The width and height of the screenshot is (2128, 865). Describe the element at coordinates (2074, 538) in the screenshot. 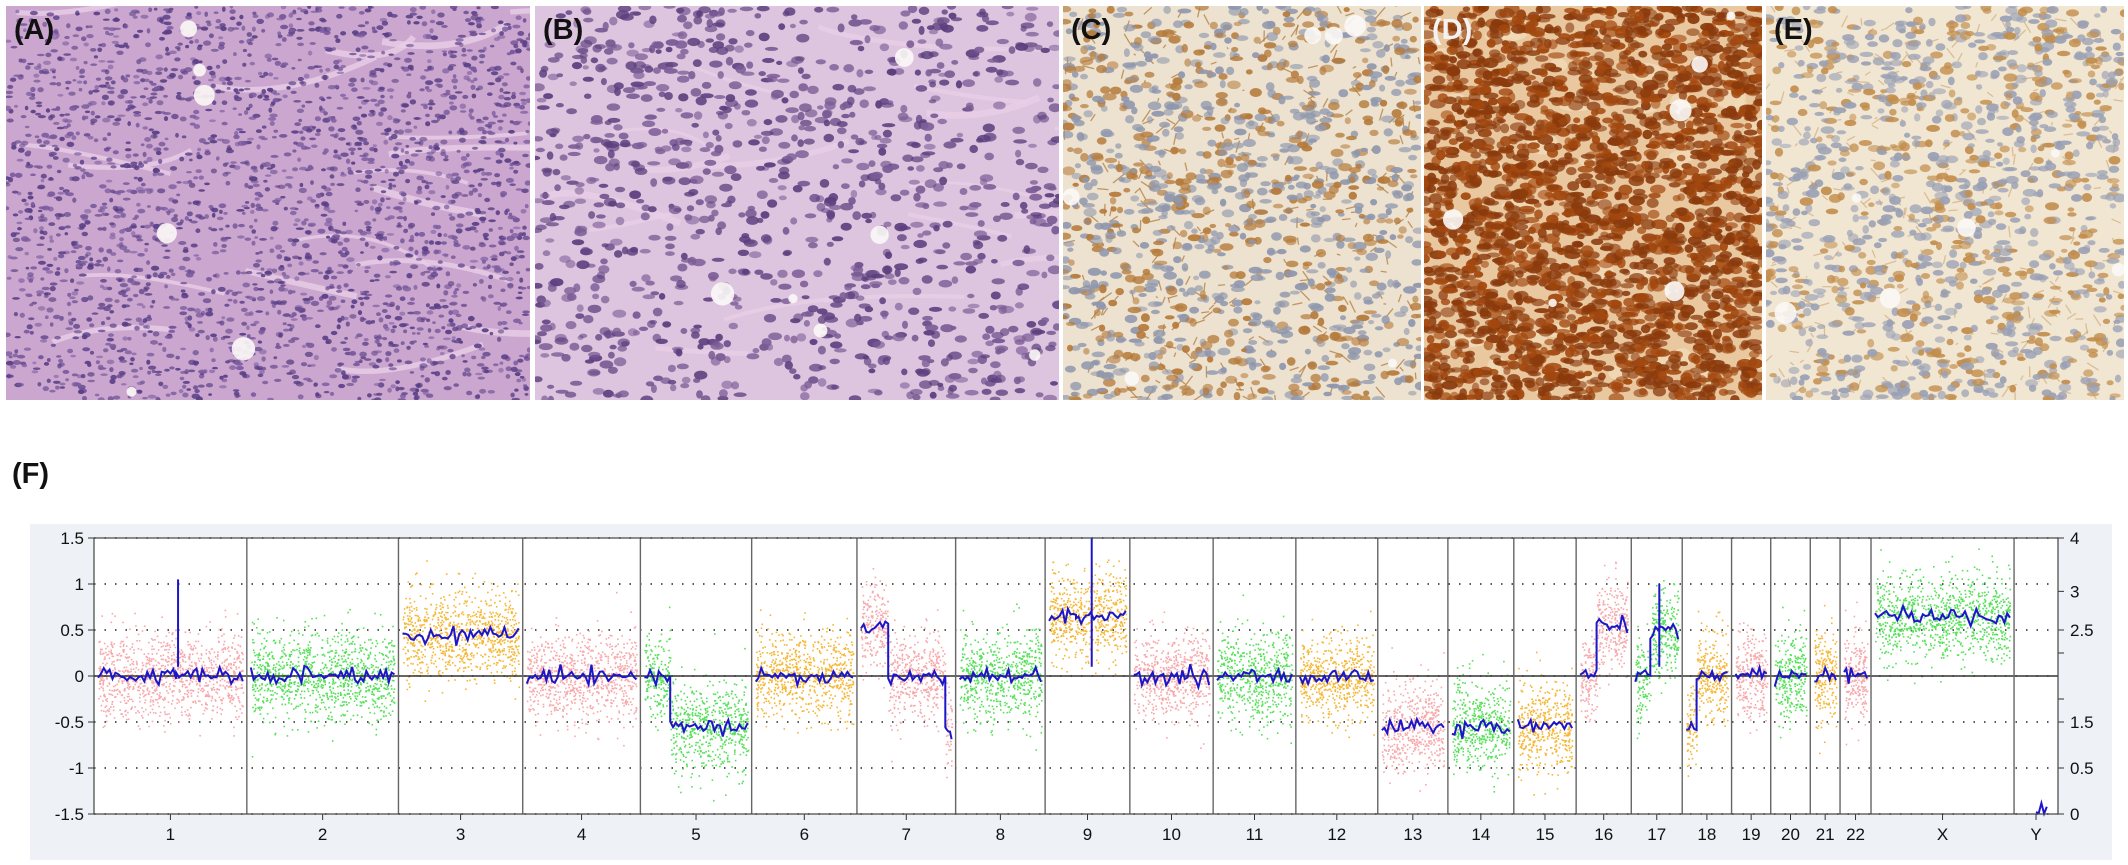

I see `y2-tick-label: 4` at that location.